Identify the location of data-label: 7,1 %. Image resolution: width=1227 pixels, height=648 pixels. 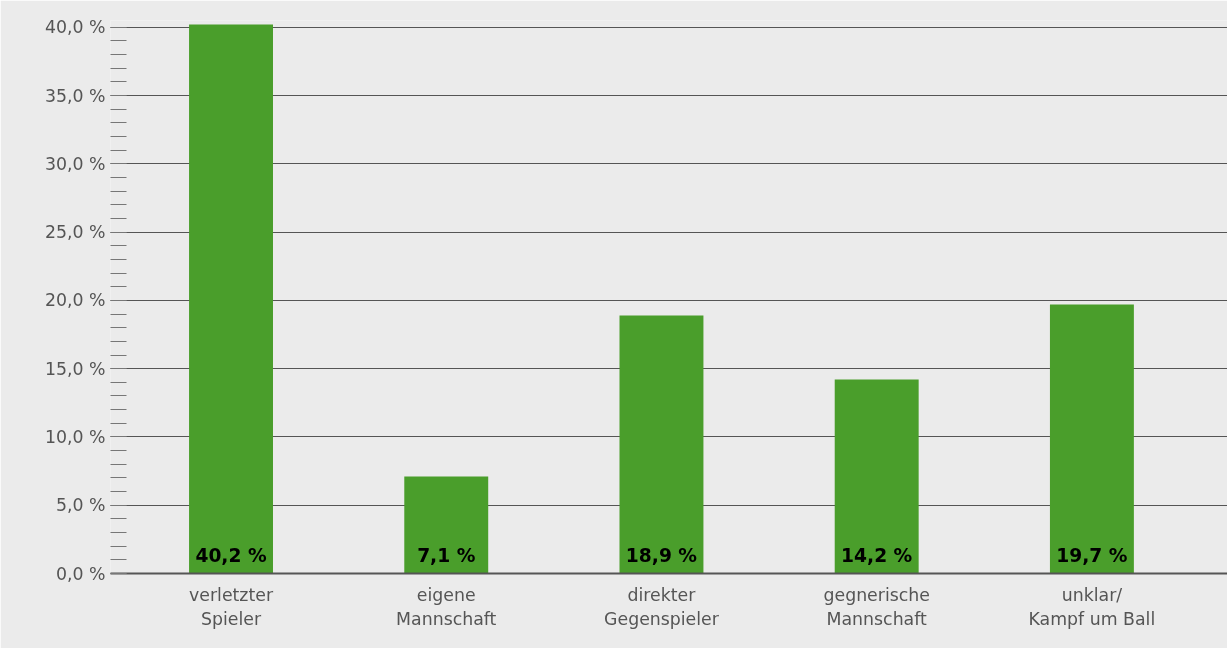
(446, 555).